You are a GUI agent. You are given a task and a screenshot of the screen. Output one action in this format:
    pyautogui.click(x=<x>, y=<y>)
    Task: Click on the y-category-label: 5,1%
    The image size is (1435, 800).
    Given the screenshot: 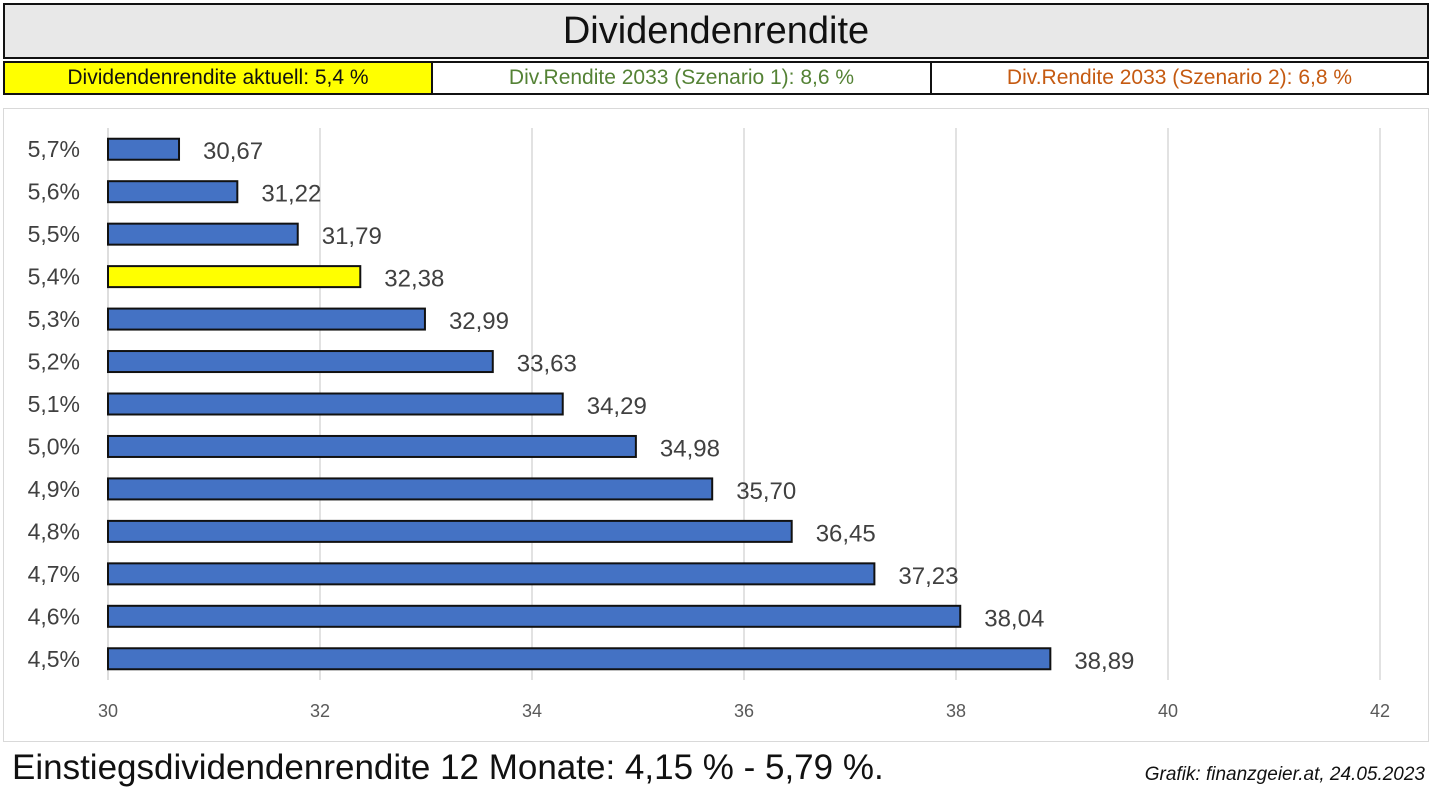 What is the action you would take?
    pyautogui.click(x=54, y=404)
    